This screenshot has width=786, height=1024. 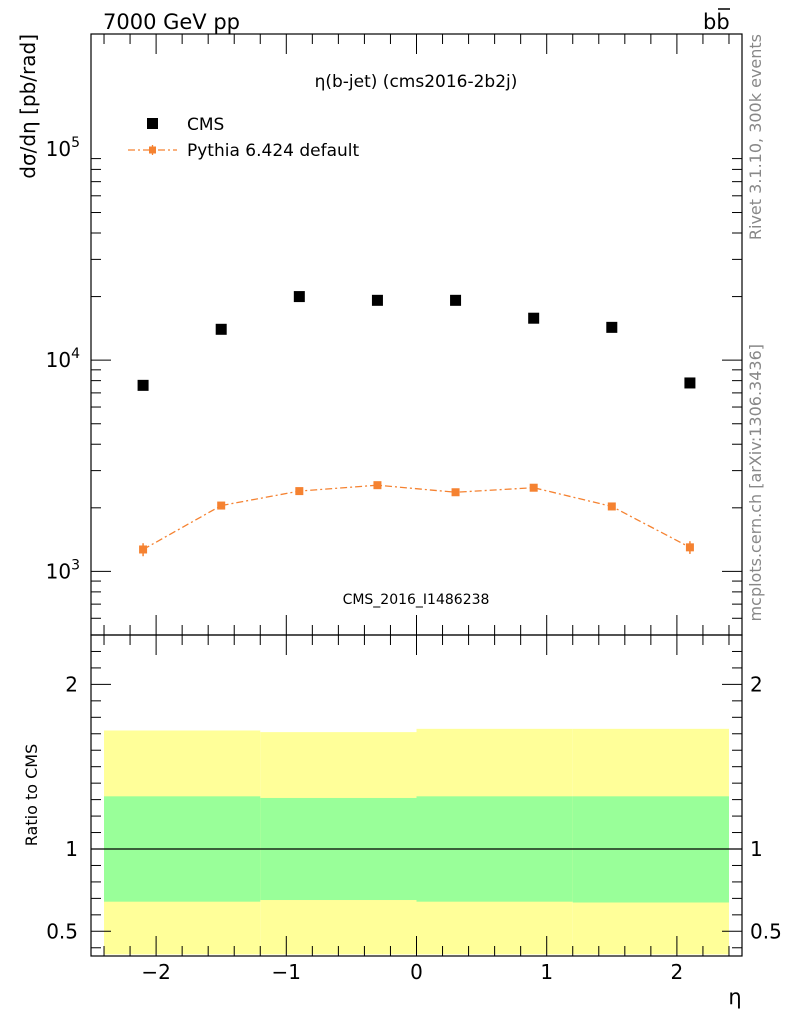 What do you see at coordinates (31, 795) in the screenshot?
I see `ratio-y-axis-label: Ratio to CMS` at bounding box center [31, 795].